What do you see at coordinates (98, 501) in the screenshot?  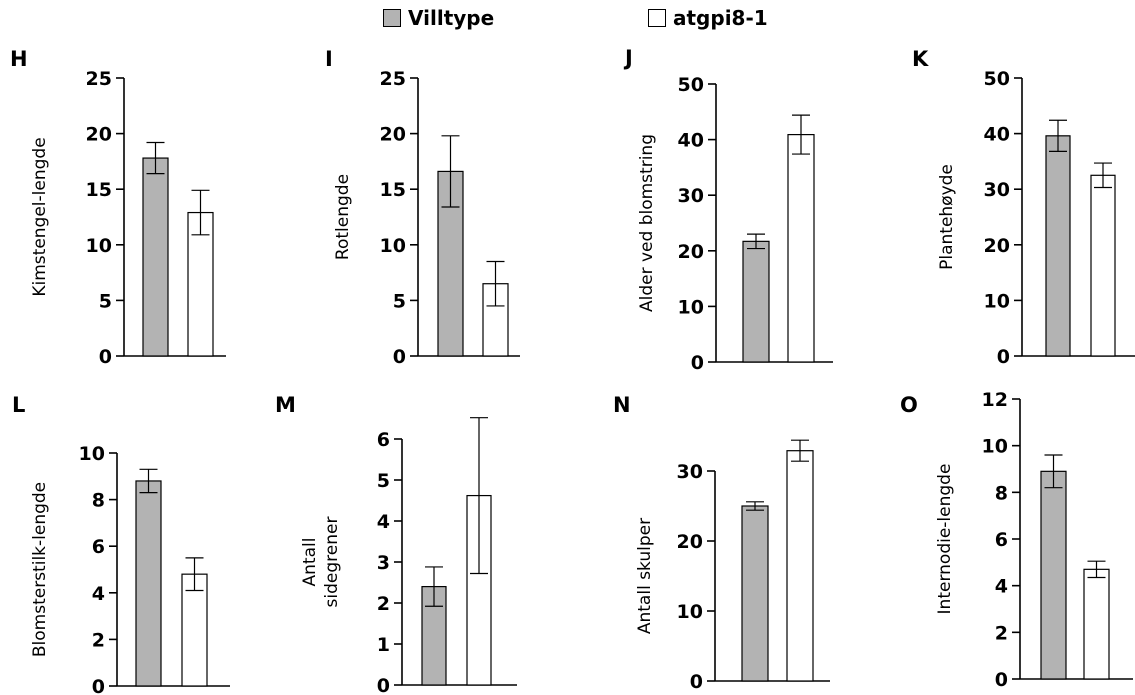 I see `y-tick-label-l: 8` at bounding box center [98, 501].